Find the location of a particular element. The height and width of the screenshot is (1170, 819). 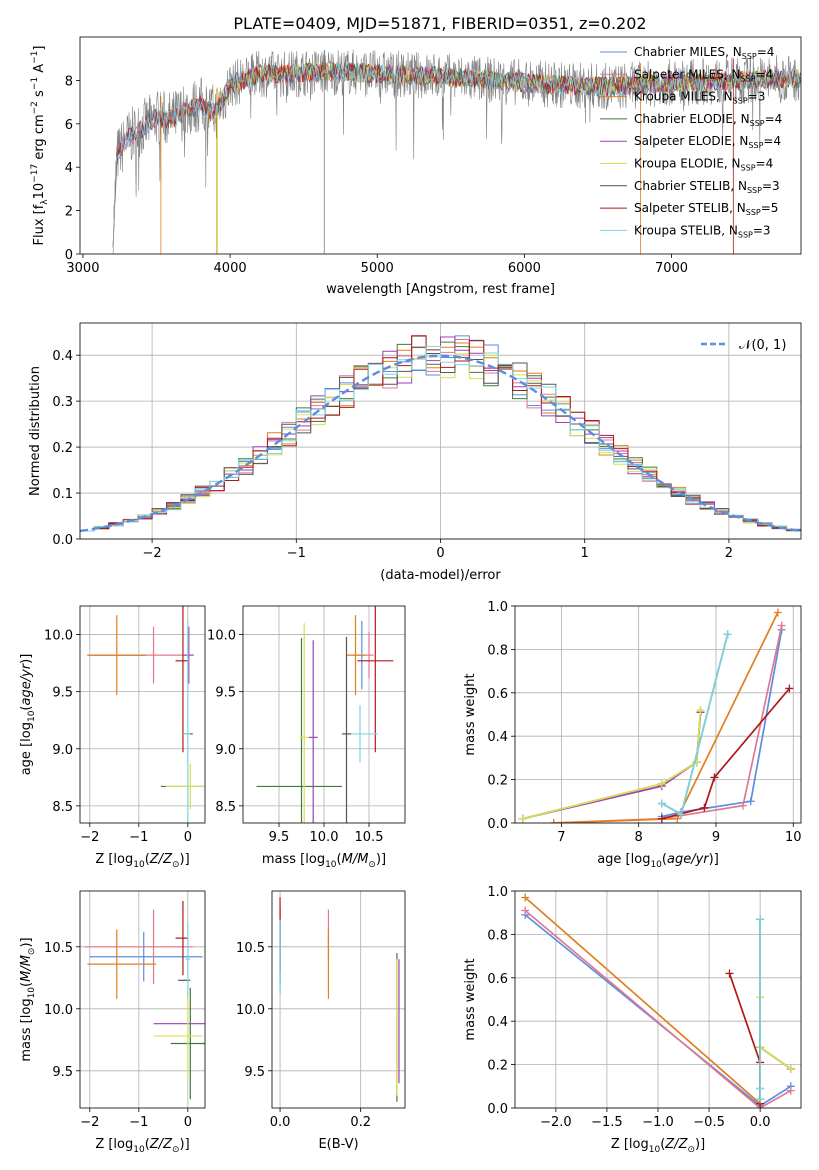

gaussian-curve is located at coordinates (440, 443).